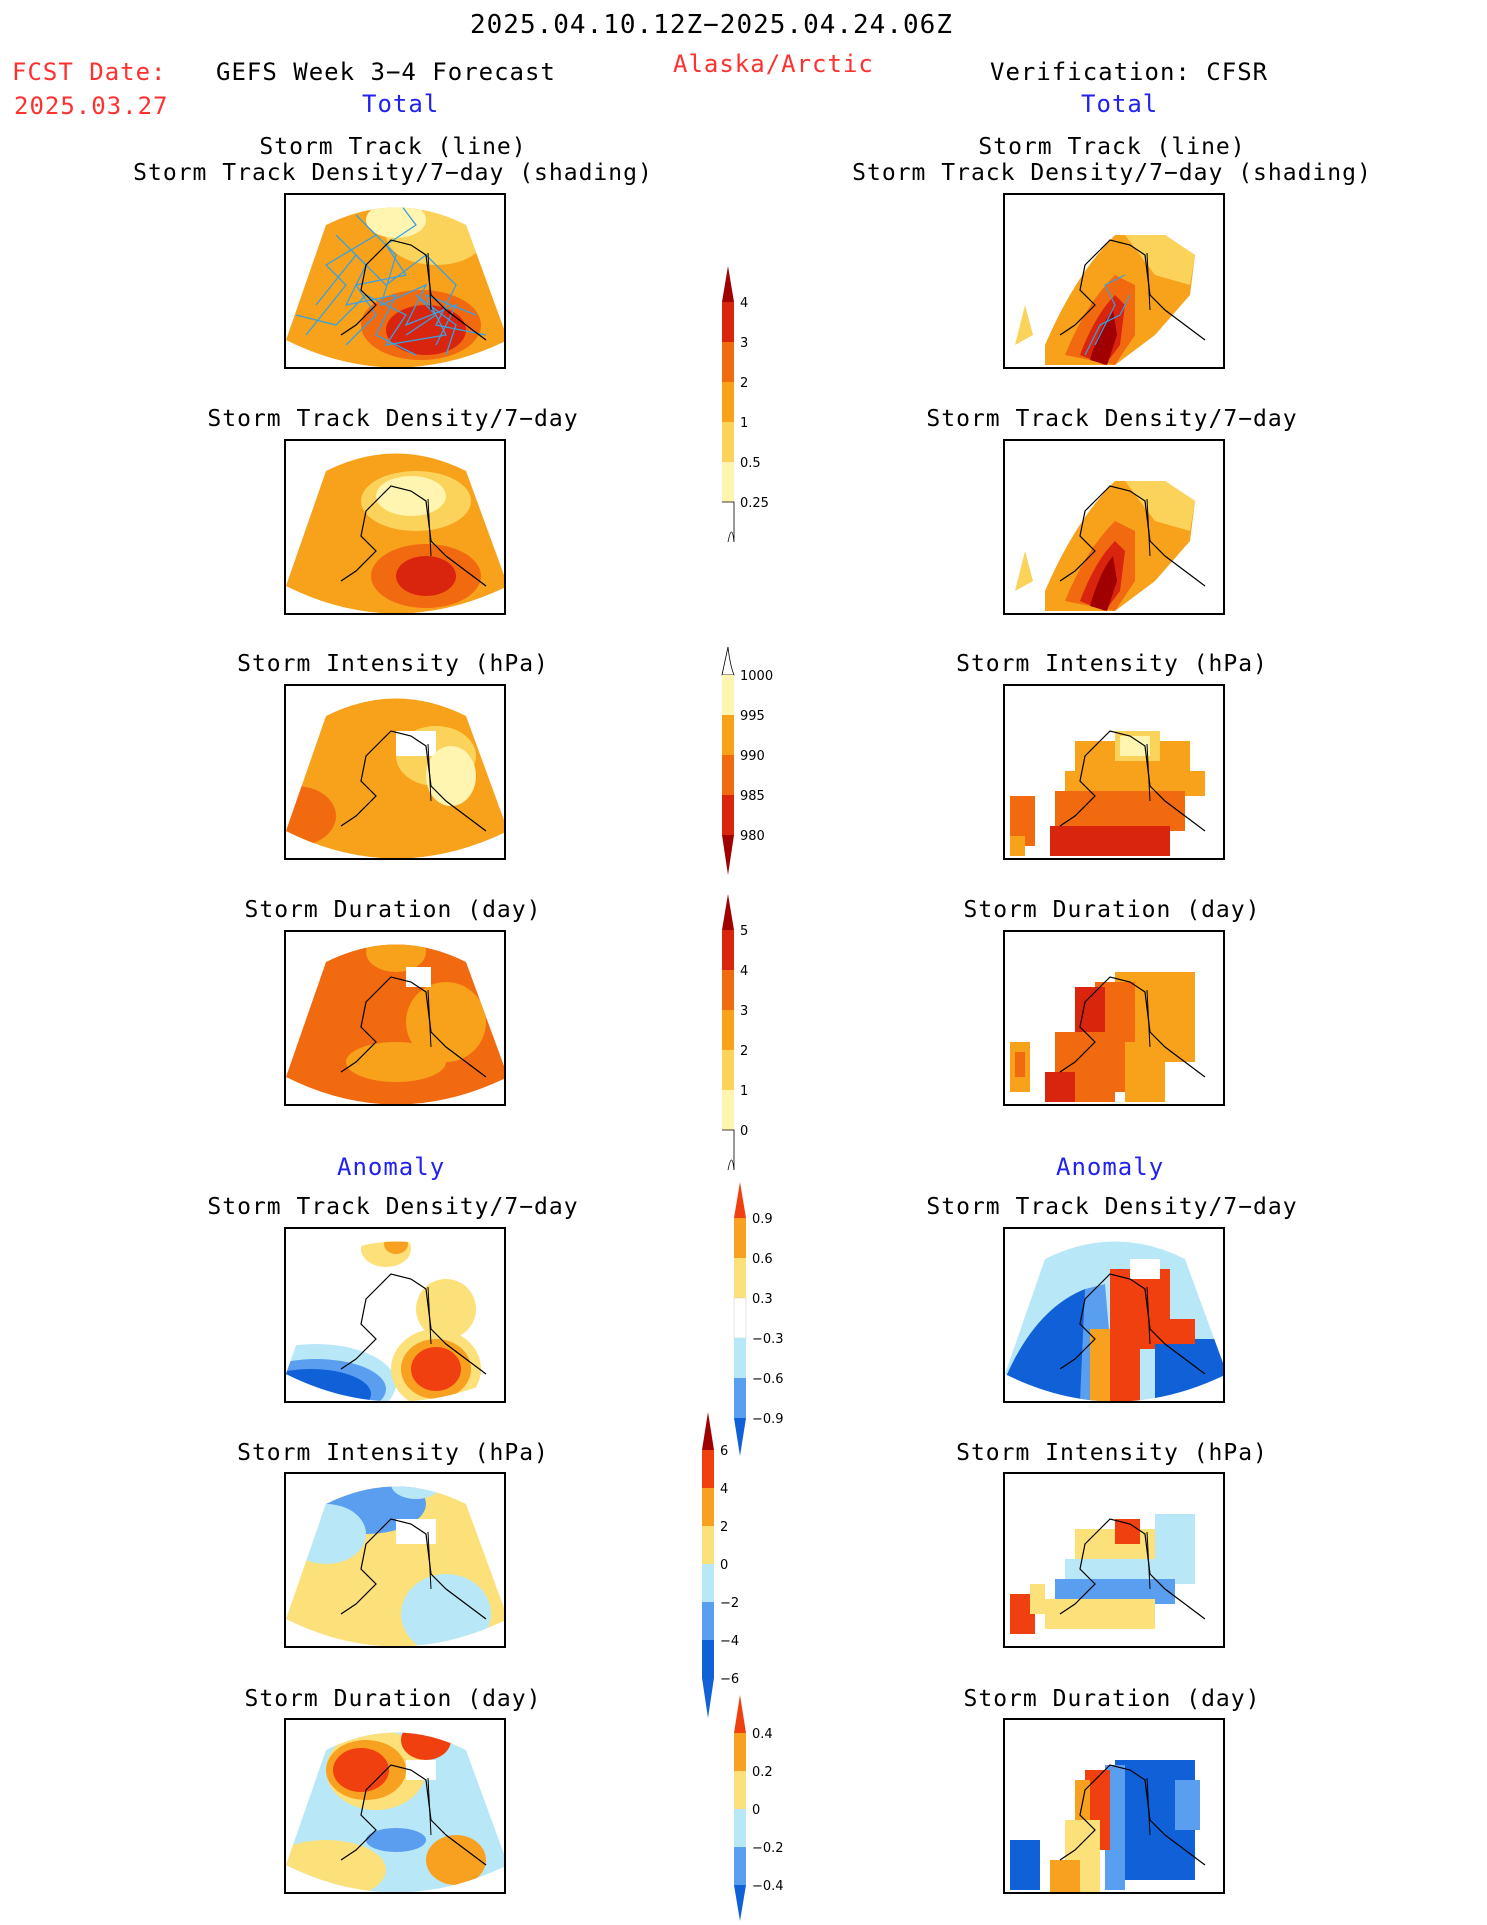 This screenshot has width=1487, height=1925. I want to click on right-anomaly-label: Anomaly, so click(1110, 1167).